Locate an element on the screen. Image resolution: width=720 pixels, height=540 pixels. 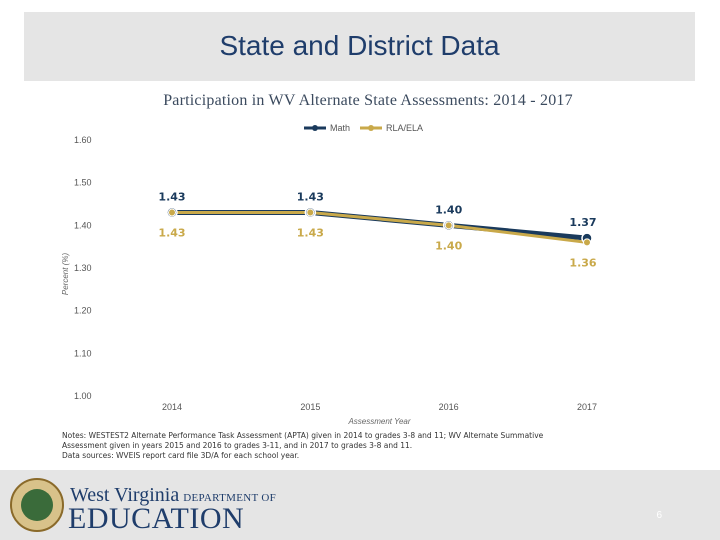
logo-department-of: DEPARTMENT OF is located at coordinates (230, 498).